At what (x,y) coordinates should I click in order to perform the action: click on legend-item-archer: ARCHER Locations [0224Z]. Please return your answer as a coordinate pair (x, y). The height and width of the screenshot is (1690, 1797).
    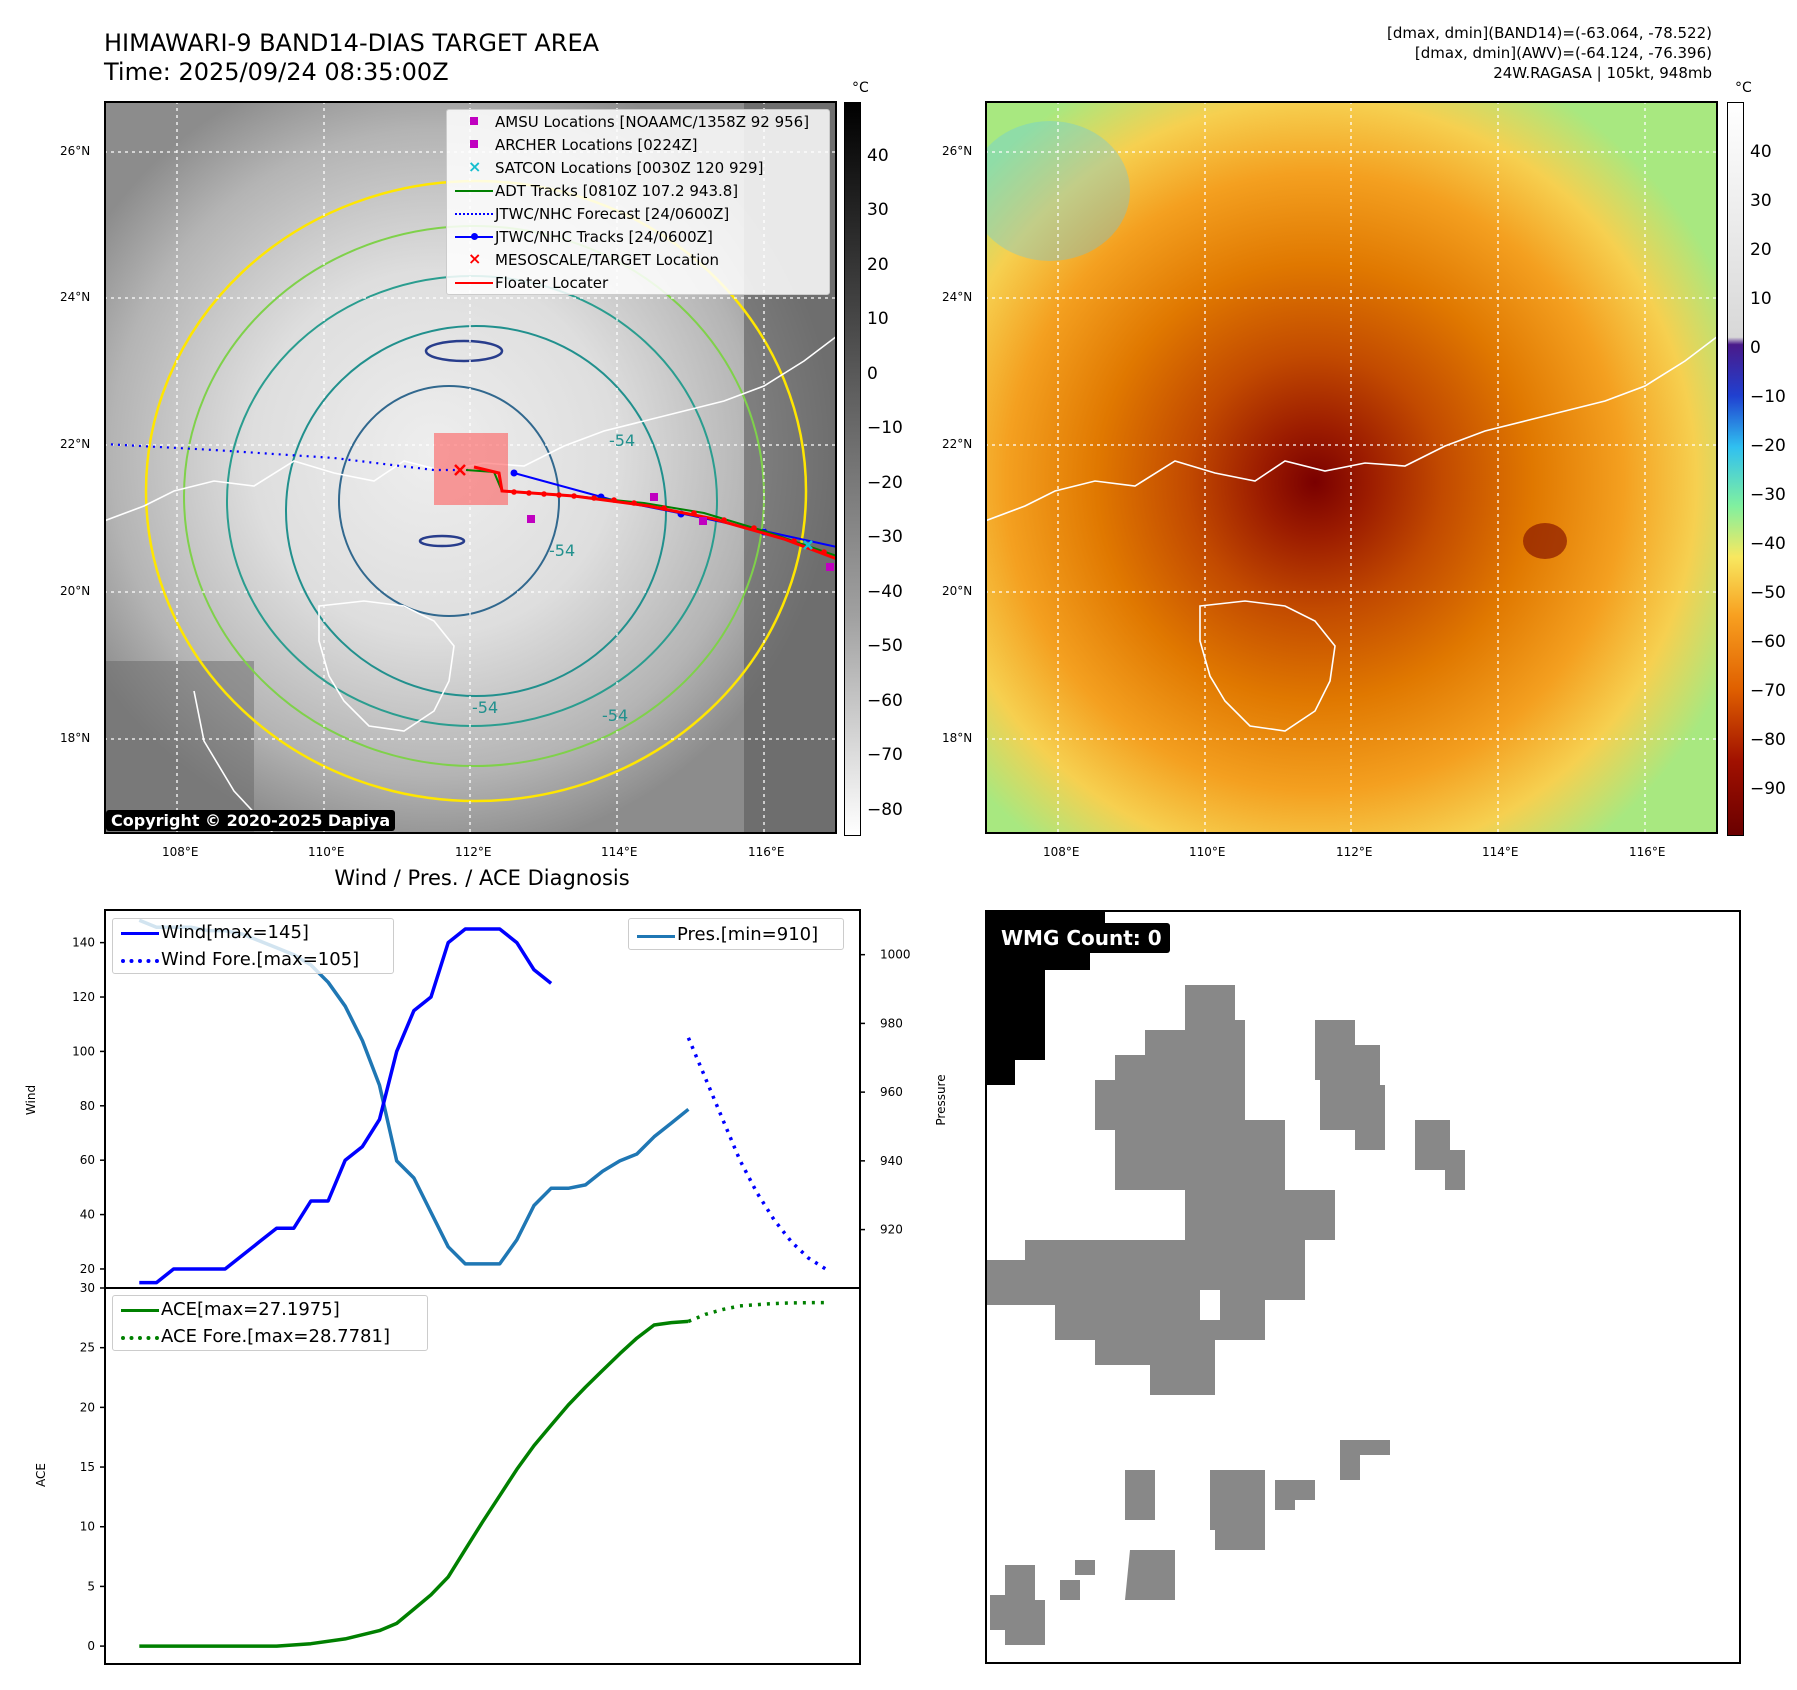
    Looking at the image, I should click on (638, 144).